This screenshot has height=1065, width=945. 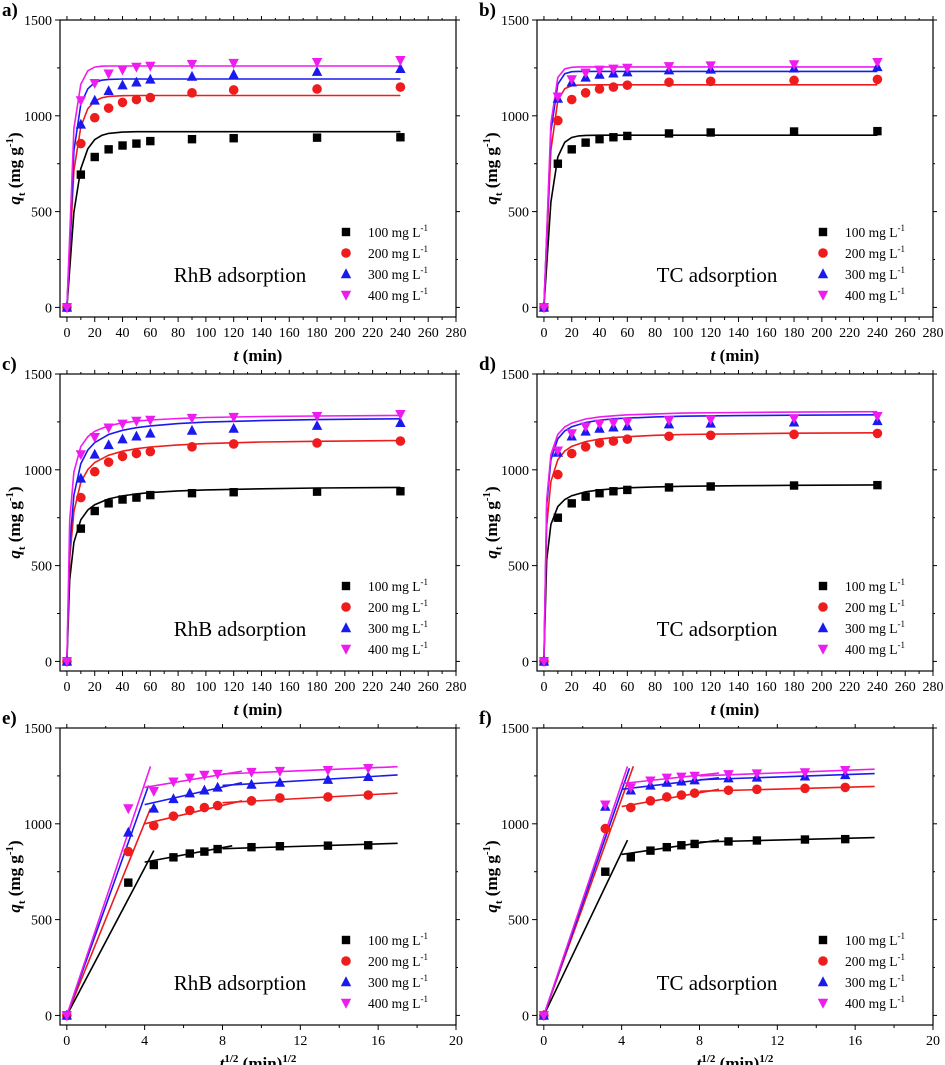 What do you see at coordinates (233, 540) in the screenshot?
I see `fit-line-s300` at bounding box center [233, 540].